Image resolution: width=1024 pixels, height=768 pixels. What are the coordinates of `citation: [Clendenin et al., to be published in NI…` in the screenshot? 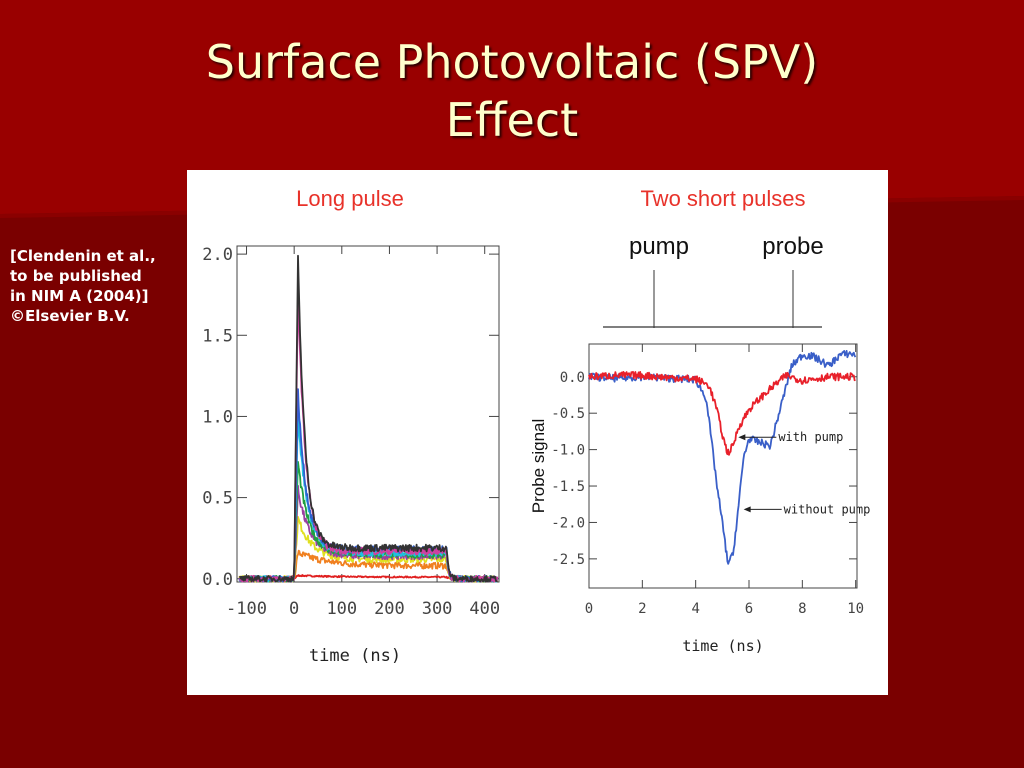 It's located at (100, 286).